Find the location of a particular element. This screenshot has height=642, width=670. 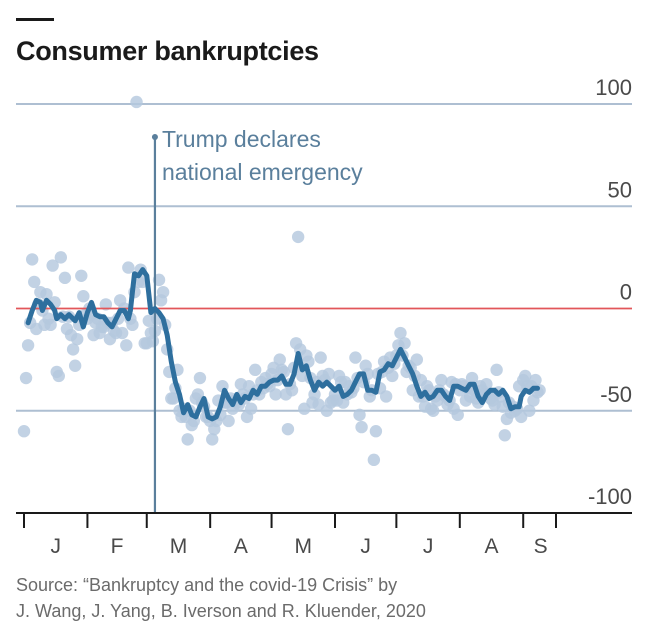

y-tick-label: 0 is located at coordinates (626, 292).